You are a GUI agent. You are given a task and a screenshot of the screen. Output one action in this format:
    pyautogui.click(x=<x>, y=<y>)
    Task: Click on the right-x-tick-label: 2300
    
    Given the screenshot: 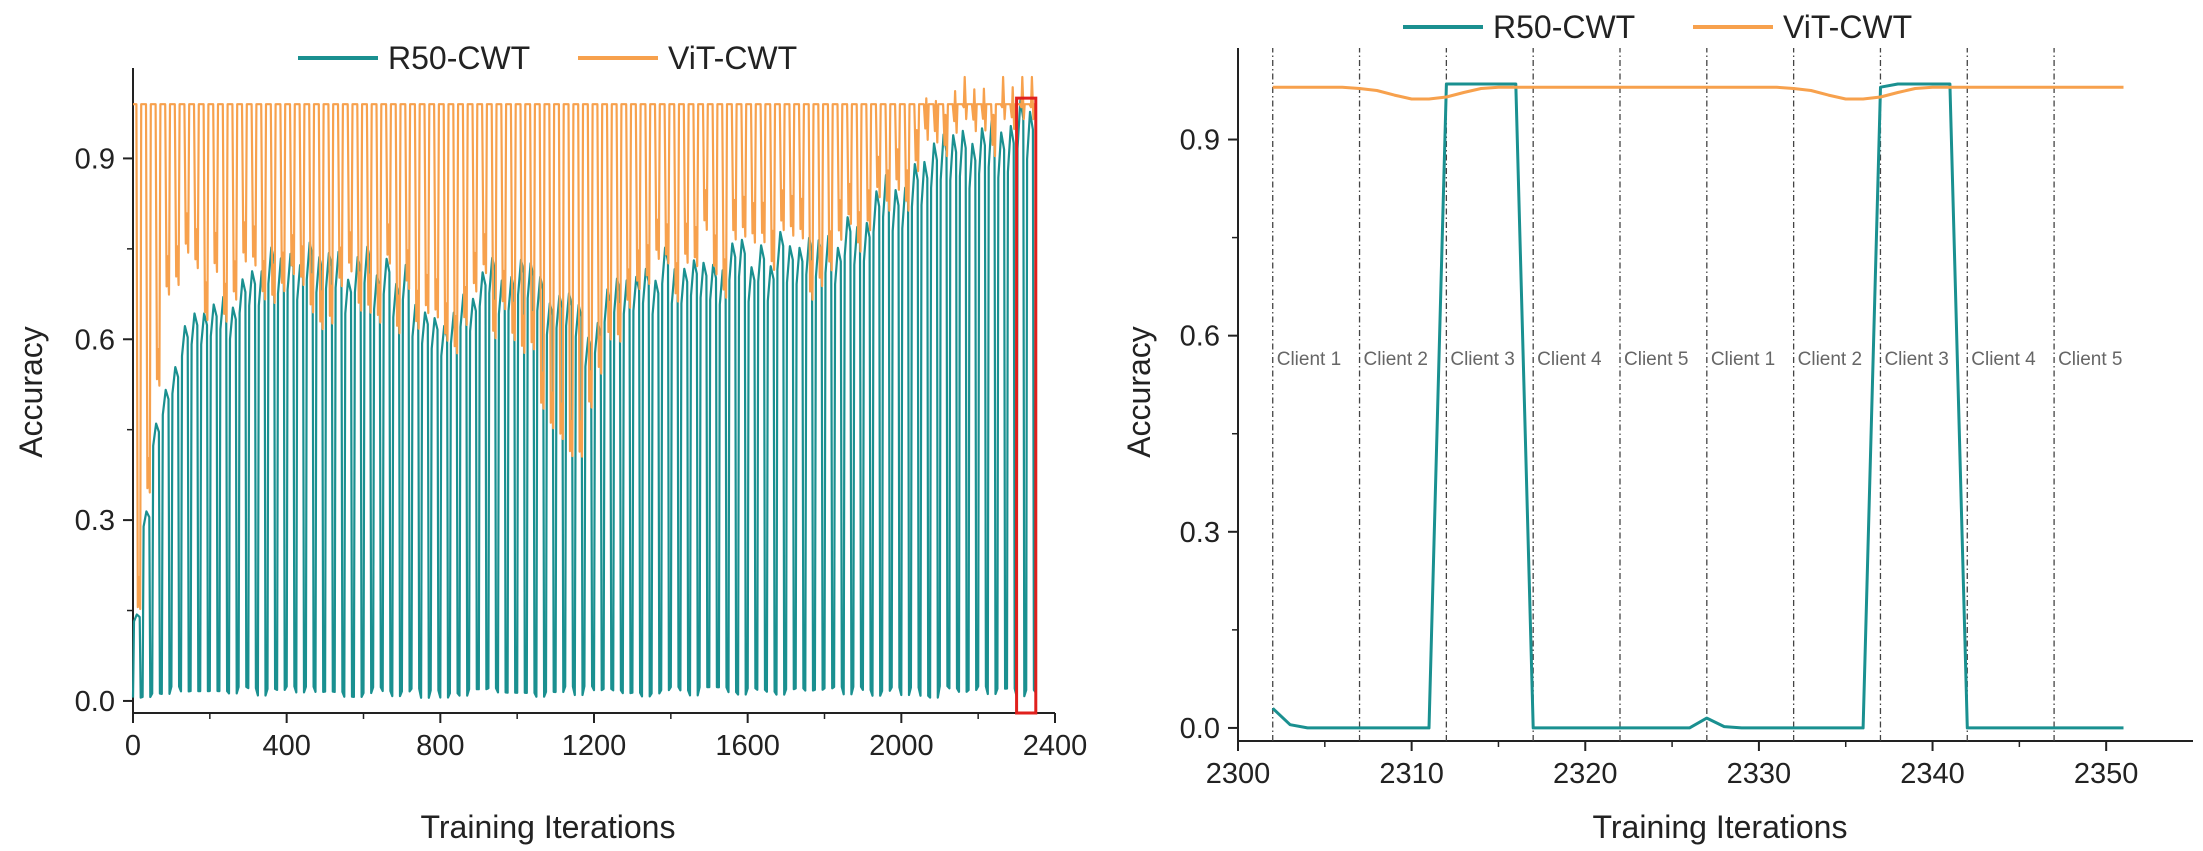 What is the action you would take?
    pyautogui.click(x=1238, y=774)
    